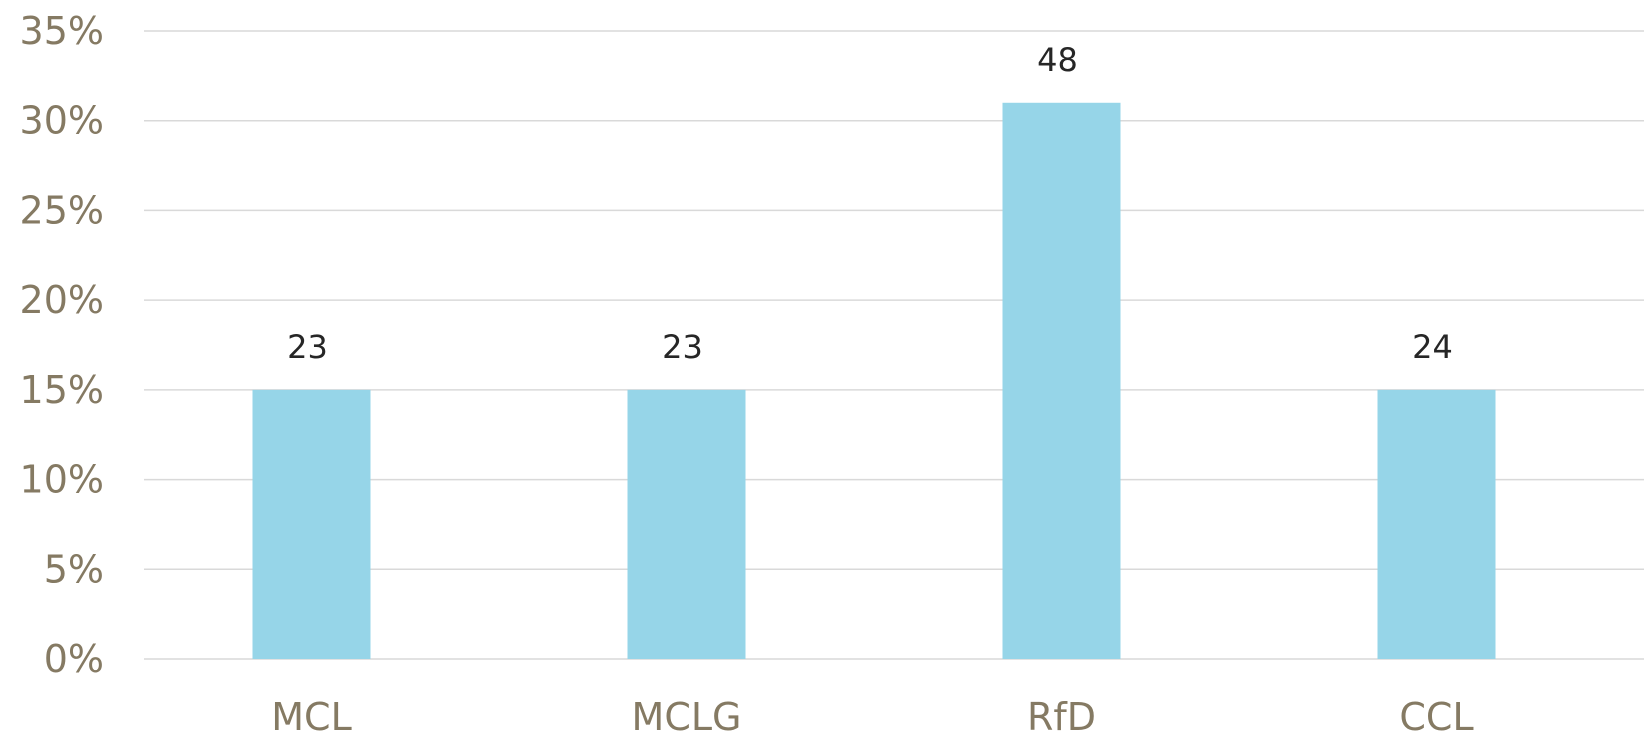  Describe the element at coordinates (62, 300) in the screenshot. I see `y-tick-label: 20%` at that location.